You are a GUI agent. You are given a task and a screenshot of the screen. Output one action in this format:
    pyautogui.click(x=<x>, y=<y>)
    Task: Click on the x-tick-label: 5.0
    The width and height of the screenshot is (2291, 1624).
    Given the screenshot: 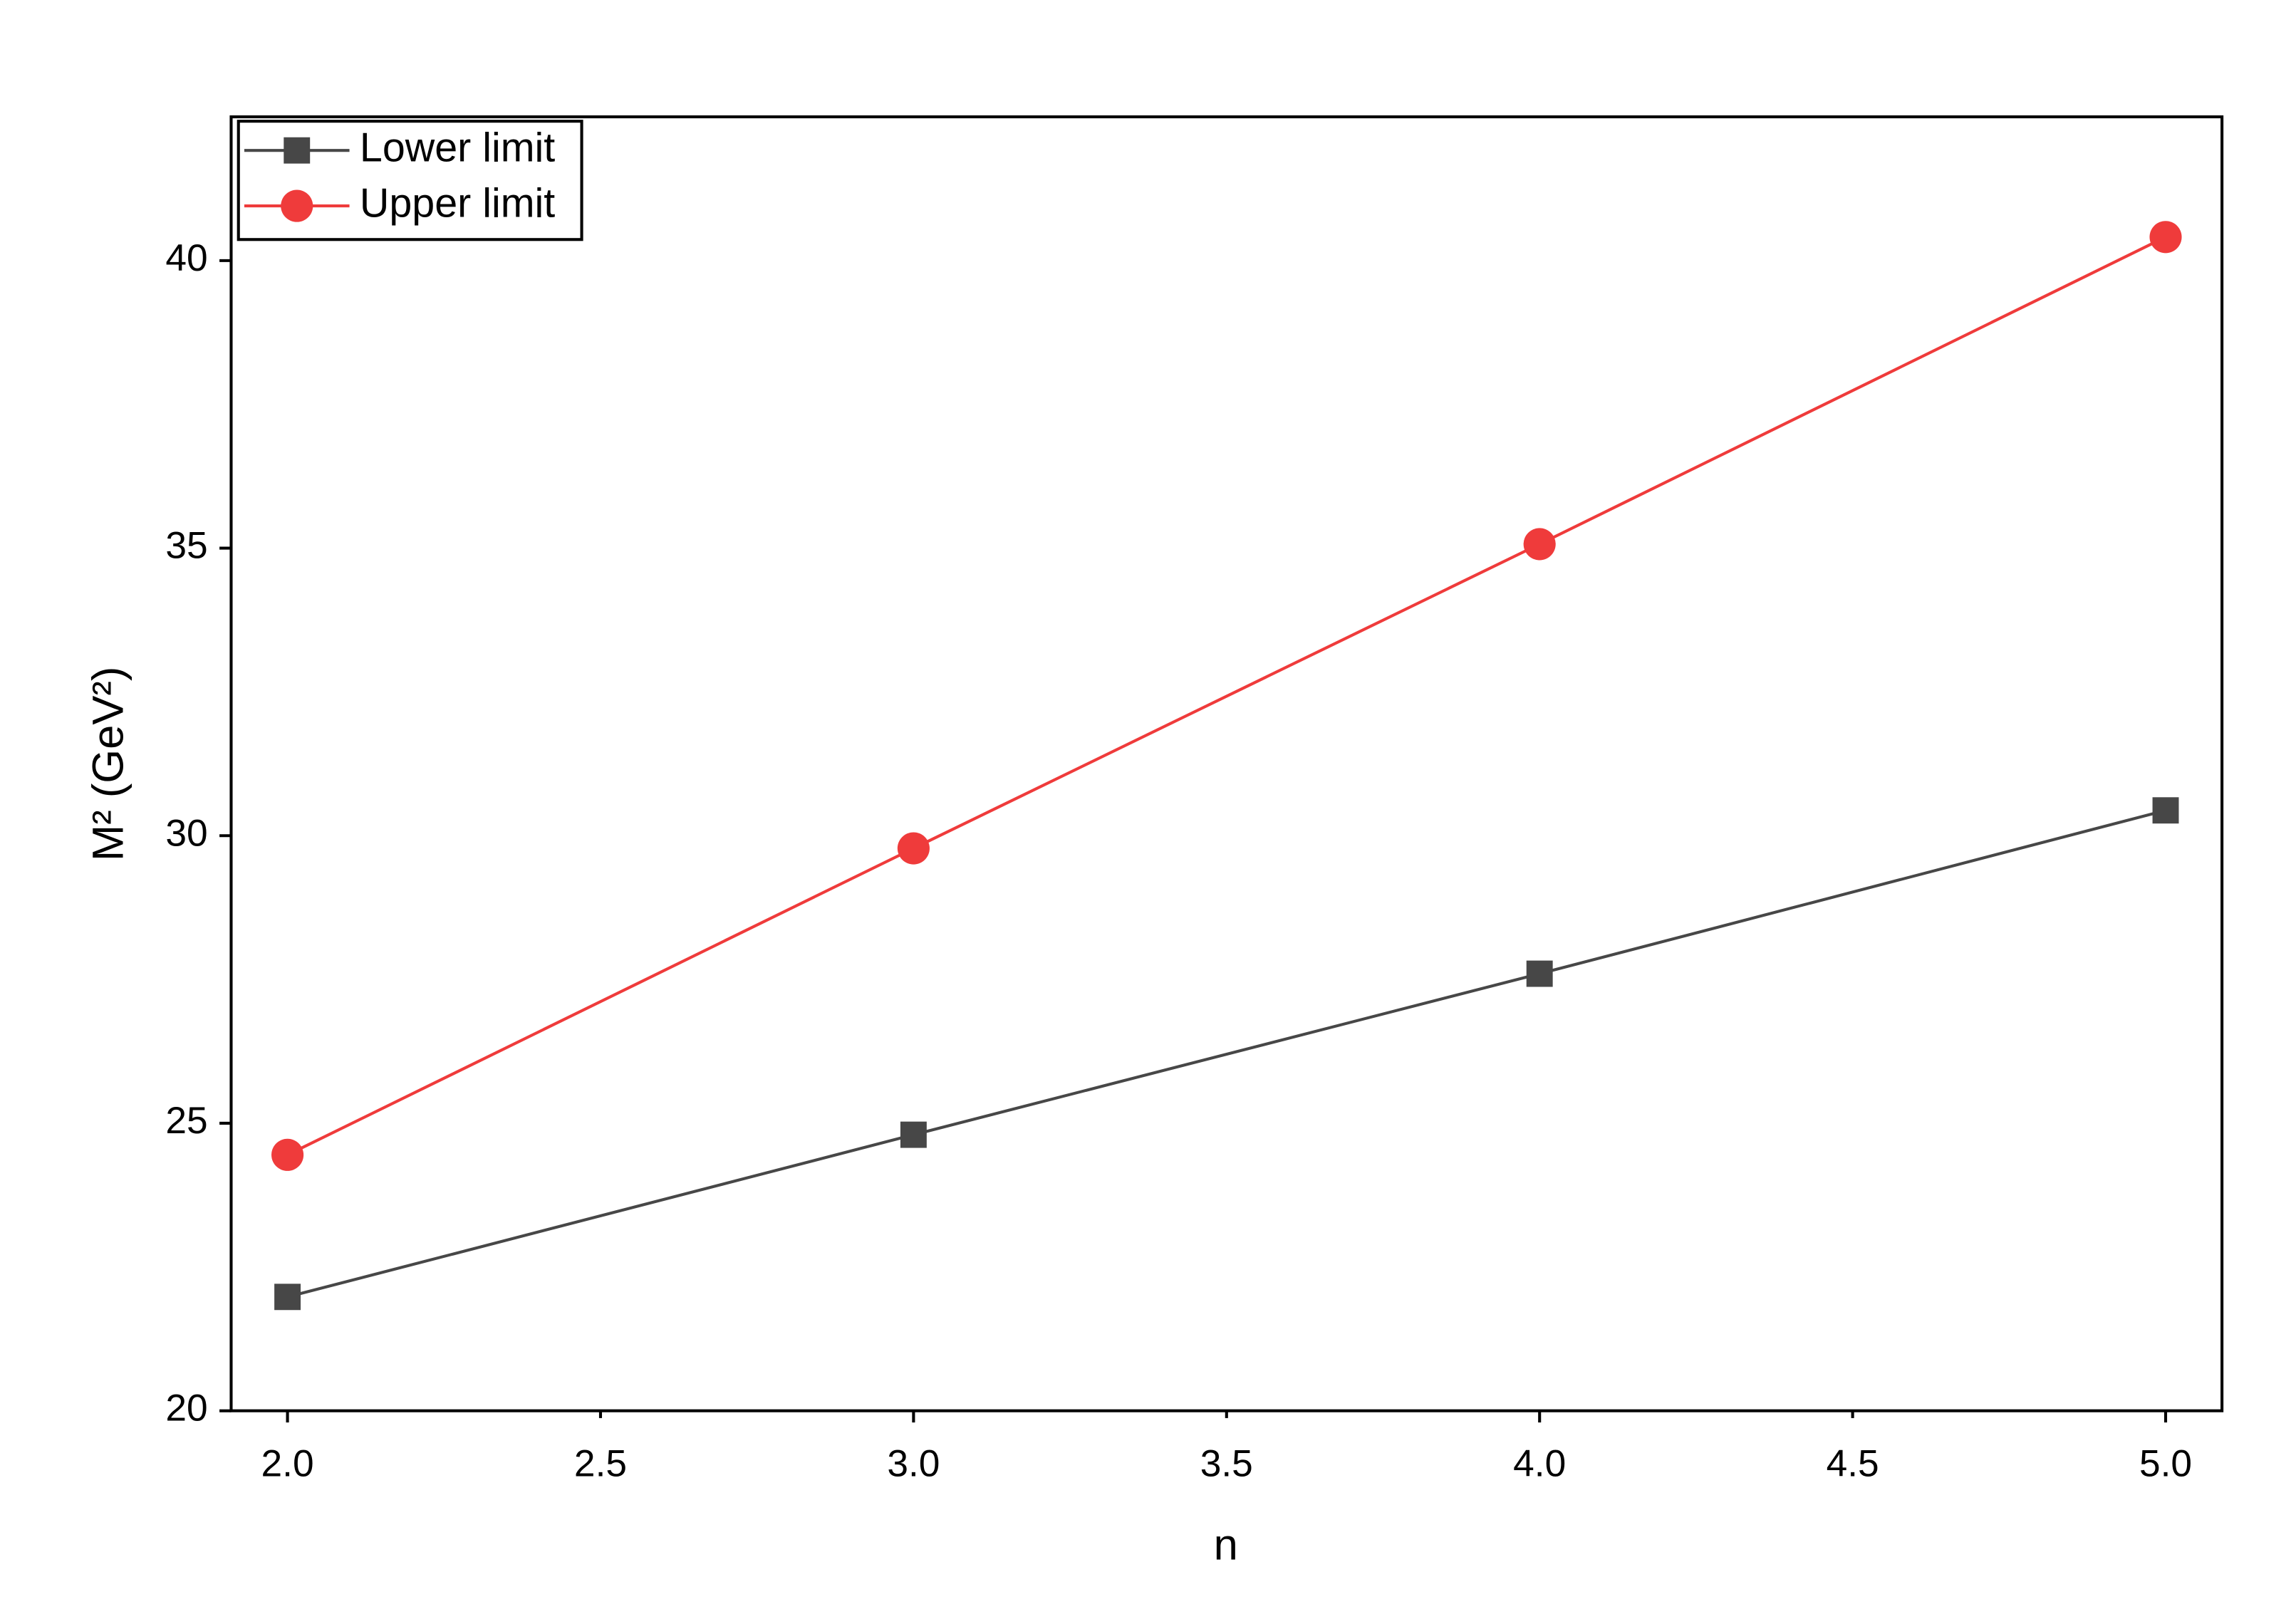 What is the action you would take?
    pyautogui.click(x=2165, y=1464)
    